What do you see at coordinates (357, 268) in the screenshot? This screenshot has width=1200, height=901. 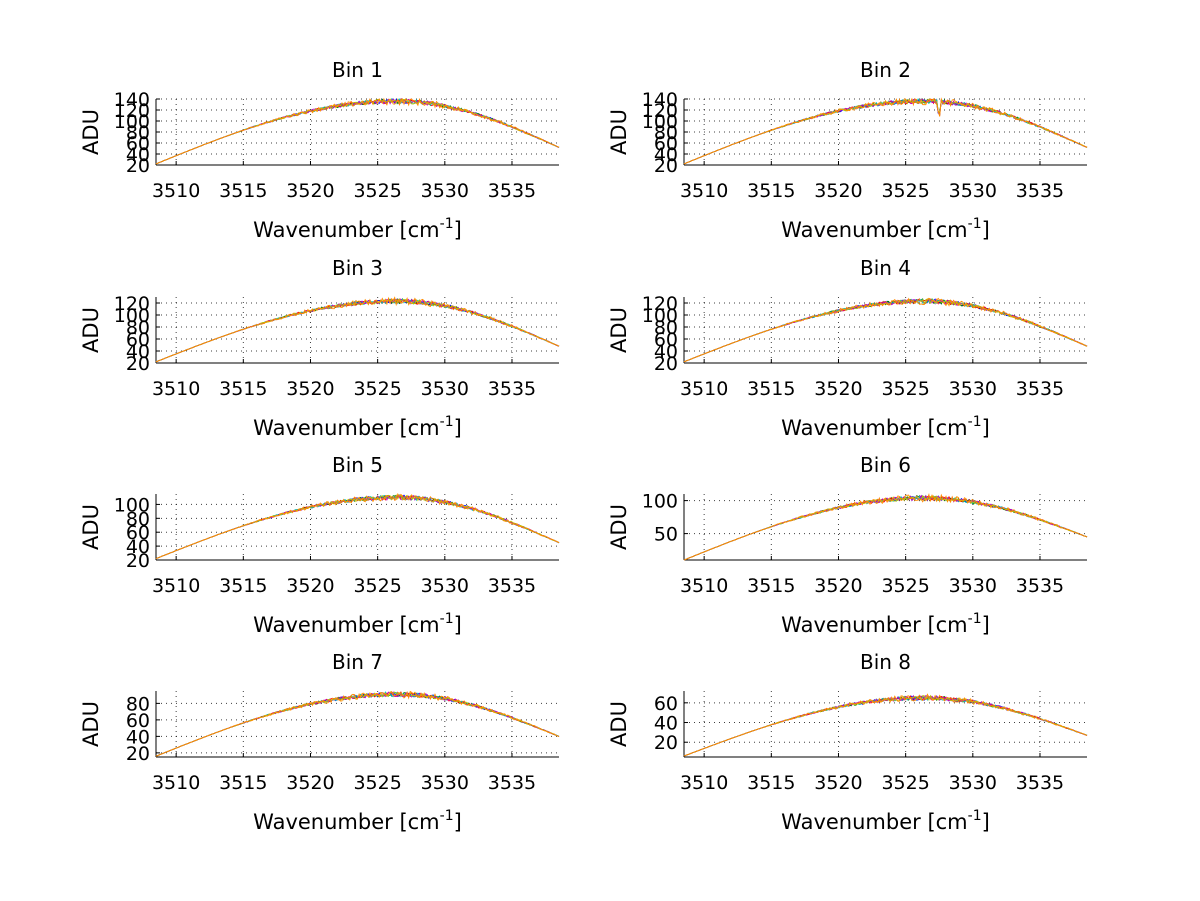 I see `subplot-title: Bin 3` at bounding box center [357, 268].